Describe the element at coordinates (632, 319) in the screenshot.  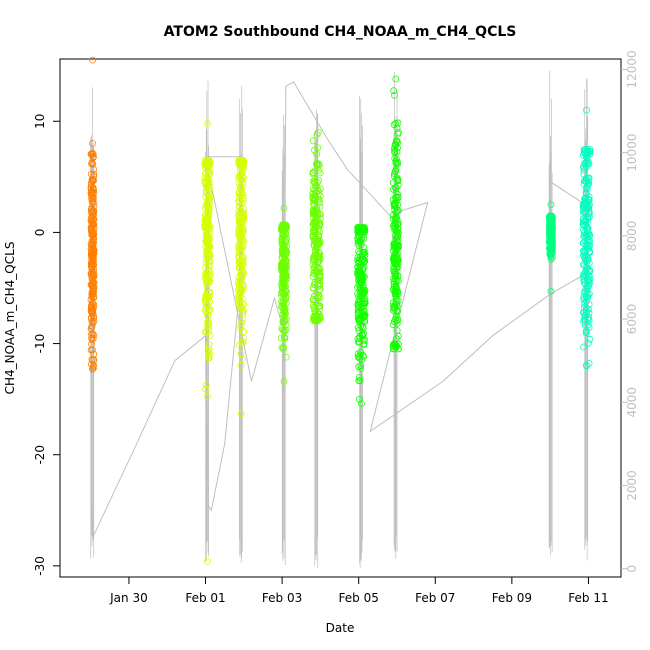
I see `y2-tick-label: 6000` at that location.